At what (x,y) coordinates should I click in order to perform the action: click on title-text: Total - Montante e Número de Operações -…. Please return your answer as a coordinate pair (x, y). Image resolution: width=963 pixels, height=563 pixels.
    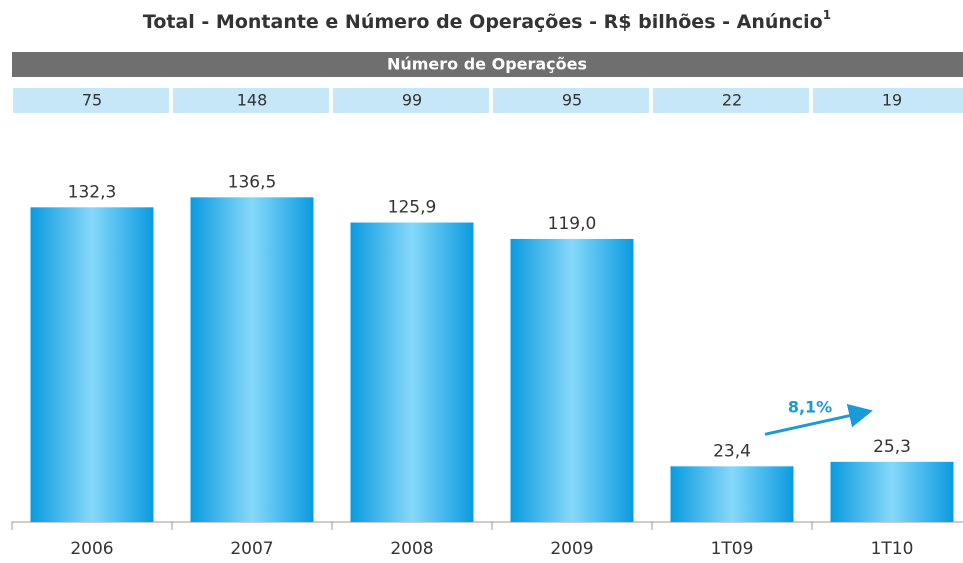
    Looking at the image, I should click on (483, 22).